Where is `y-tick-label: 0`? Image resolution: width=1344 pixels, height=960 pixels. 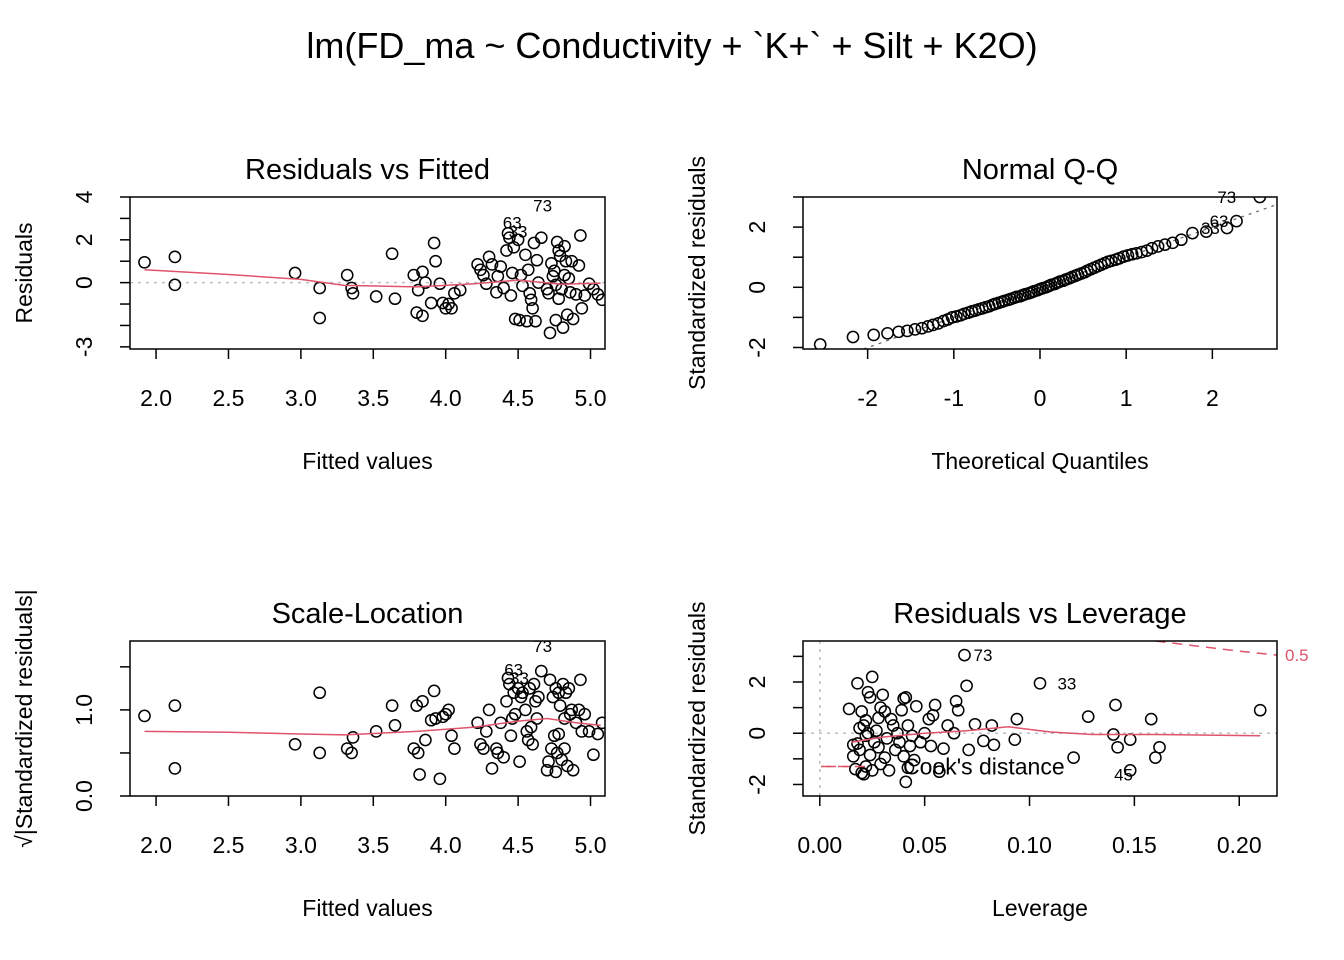
y-tick-label: 0 is located at coordinates (757, 733).